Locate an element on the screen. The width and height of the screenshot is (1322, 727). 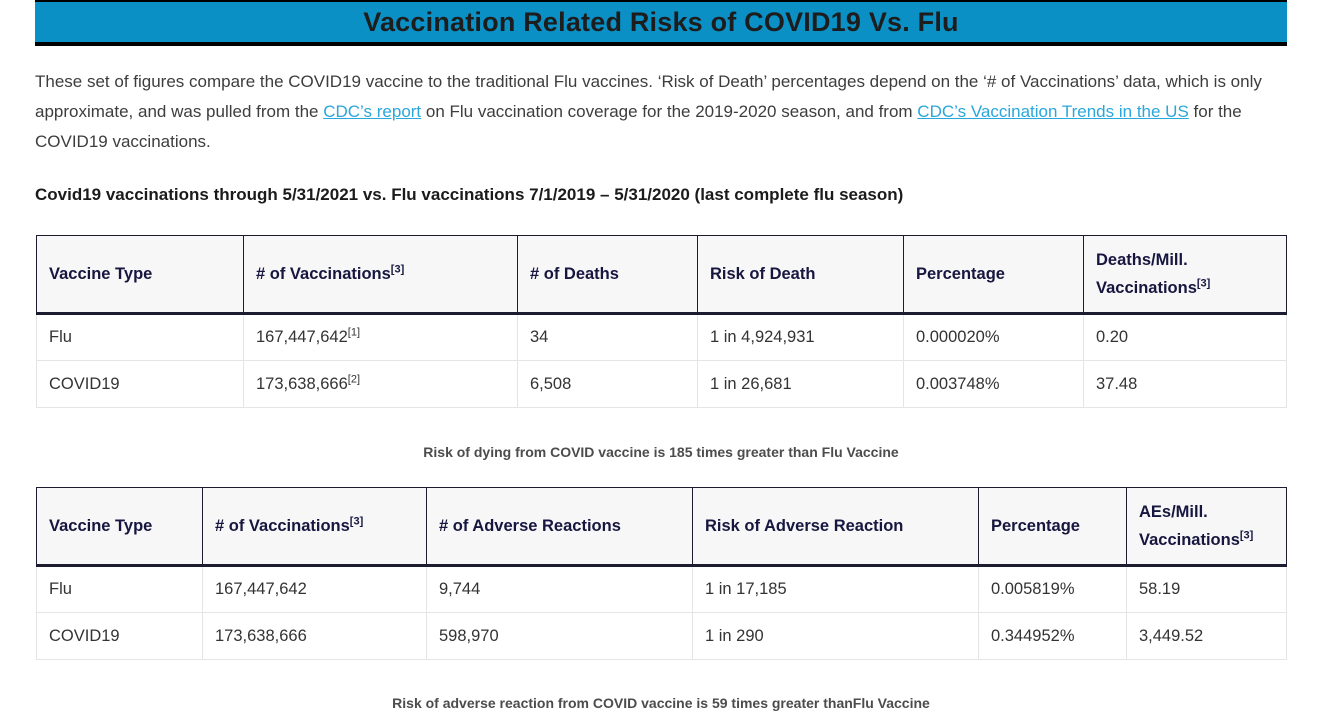
table-cell: 34 is located at coordinates (607, 337).